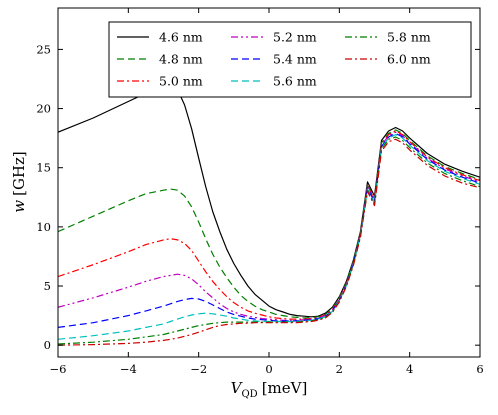  Describe the element at coordinates (409, 37) in the screenshot. I see `legend-label: 5.8 nm` at that location.